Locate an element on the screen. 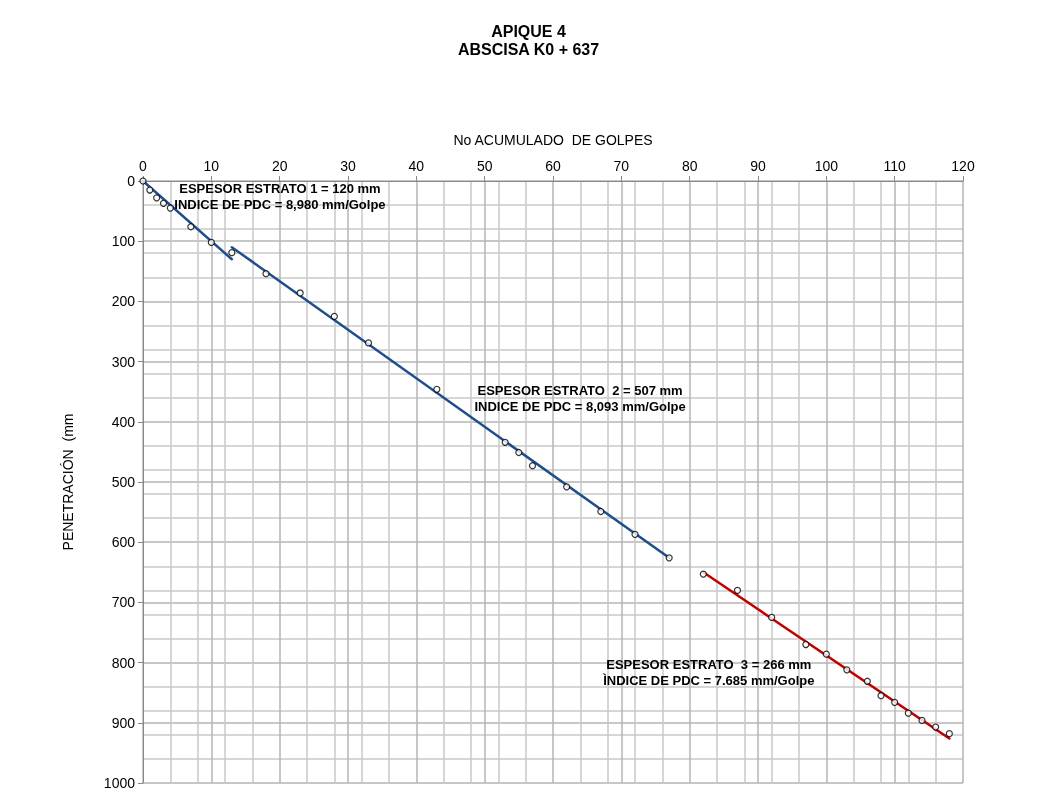 The image size is (1057, 797). y-tick-label: 400 is located at coordinates (123, 421).